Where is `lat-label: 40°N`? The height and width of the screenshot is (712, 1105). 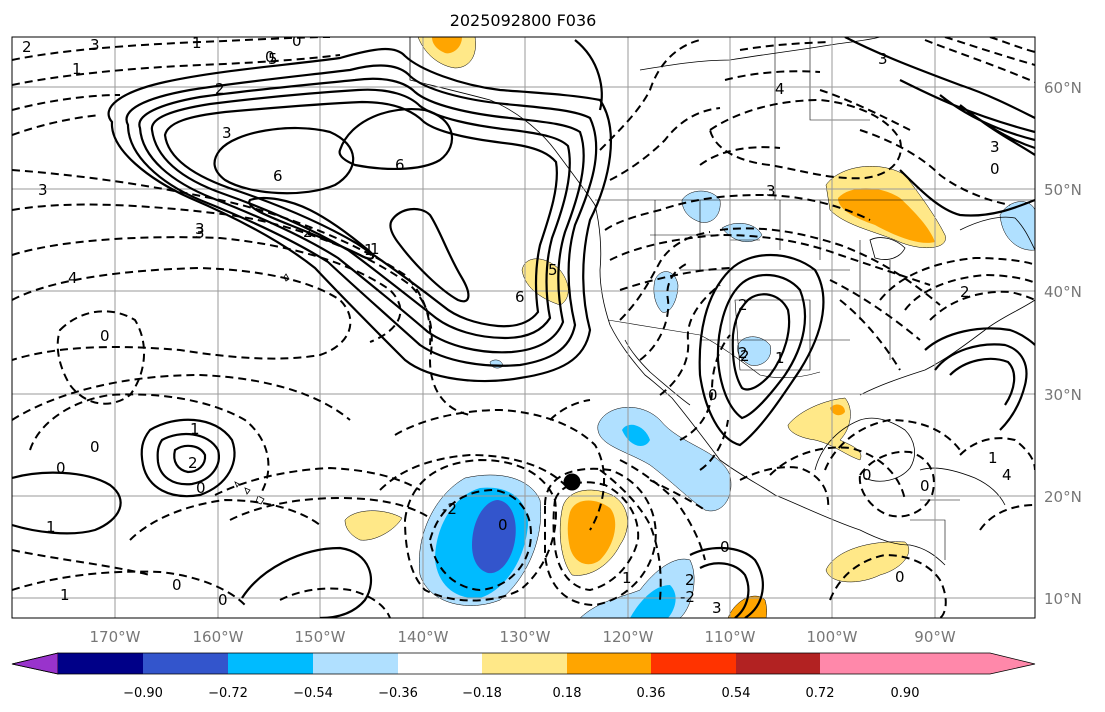 lat-label: 40°N is located at coordinates (1063, 292).